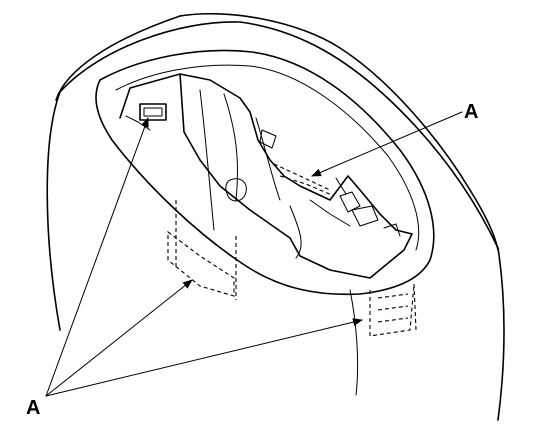 The image size is (544, 436). What do you see at coordinates (387, 144) in the screenshot?
I see `leader-arrow-upper` at bounding box center [387, 144].